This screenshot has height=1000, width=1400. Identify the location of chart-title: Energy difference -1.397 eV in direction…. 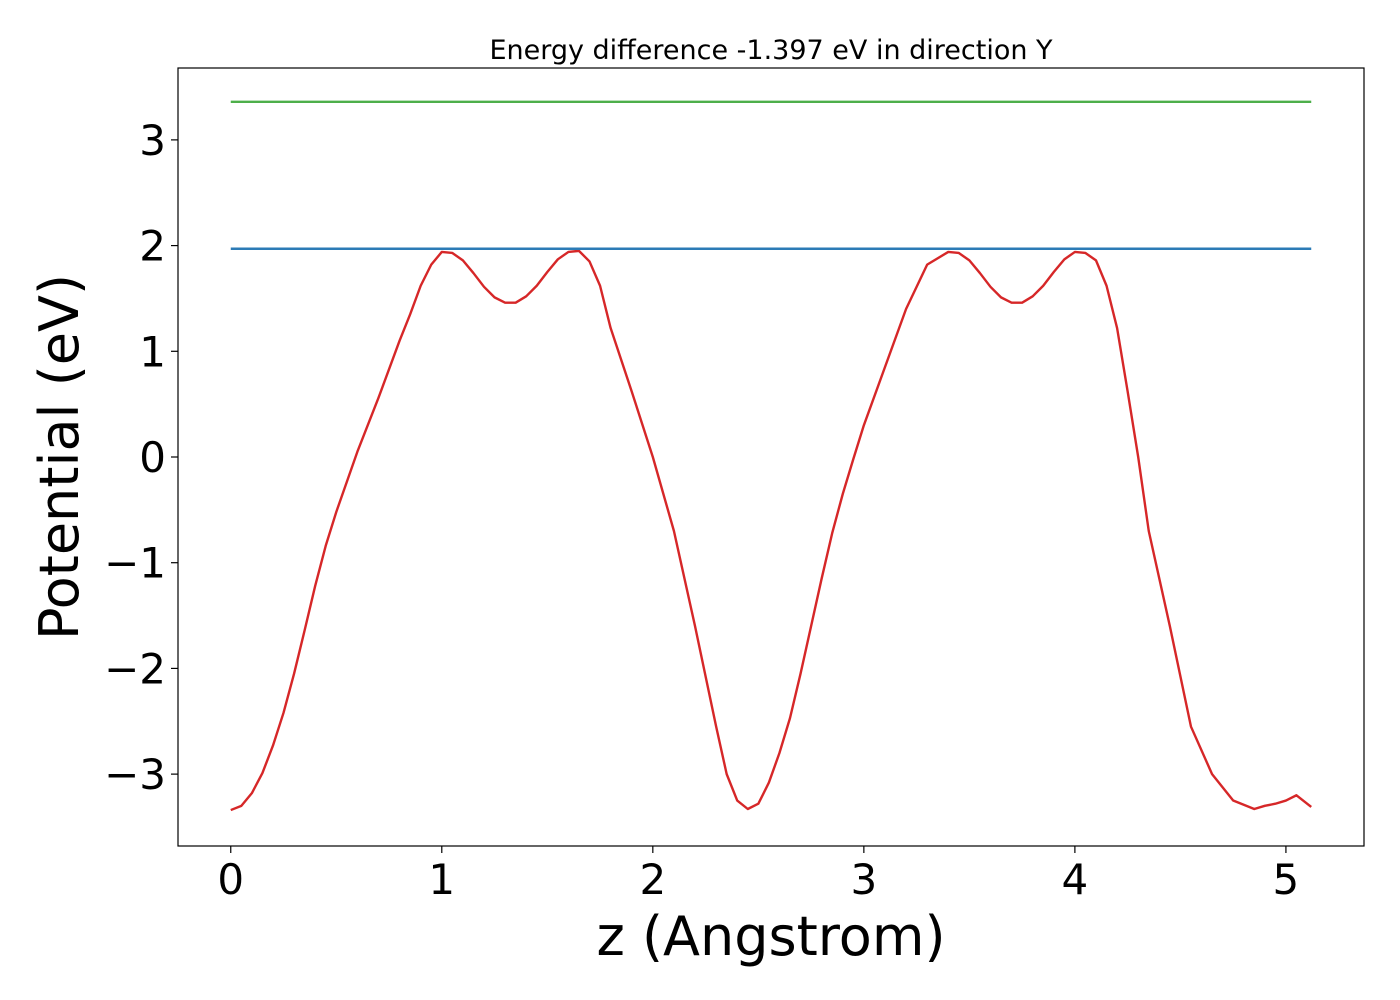
(771, 50).